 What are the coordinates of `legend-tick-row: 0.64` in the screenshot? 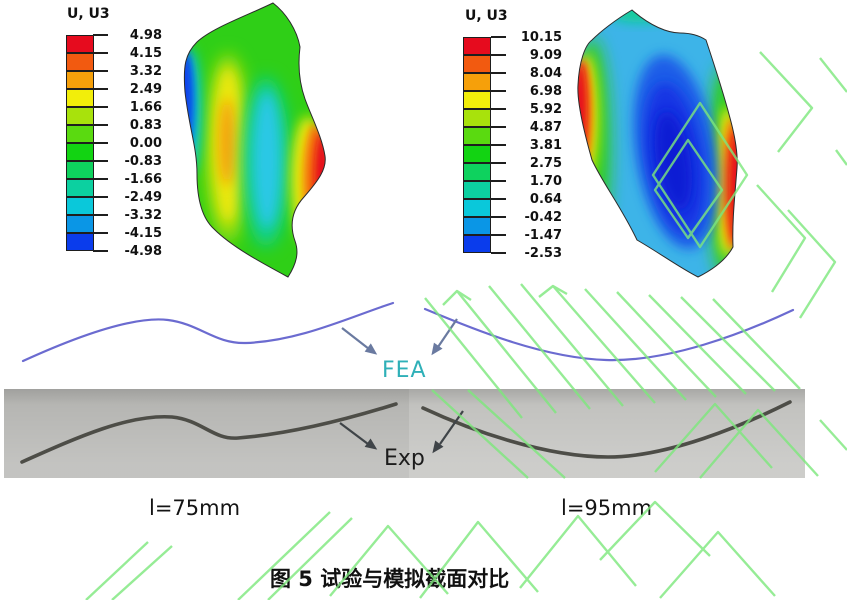 It's located at (526, 199).